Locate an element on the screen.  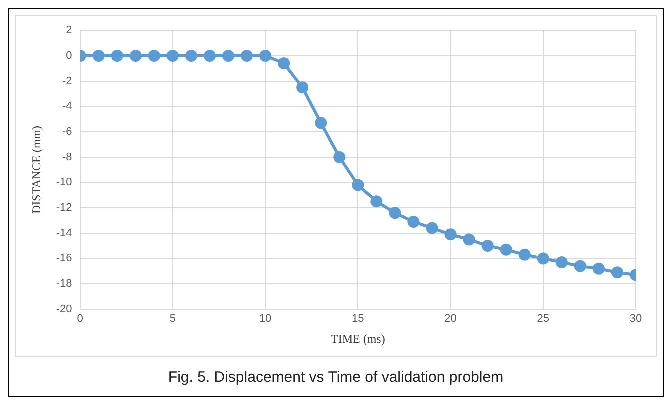
x-tick-label: 15 is located at coordinates (358, 319).